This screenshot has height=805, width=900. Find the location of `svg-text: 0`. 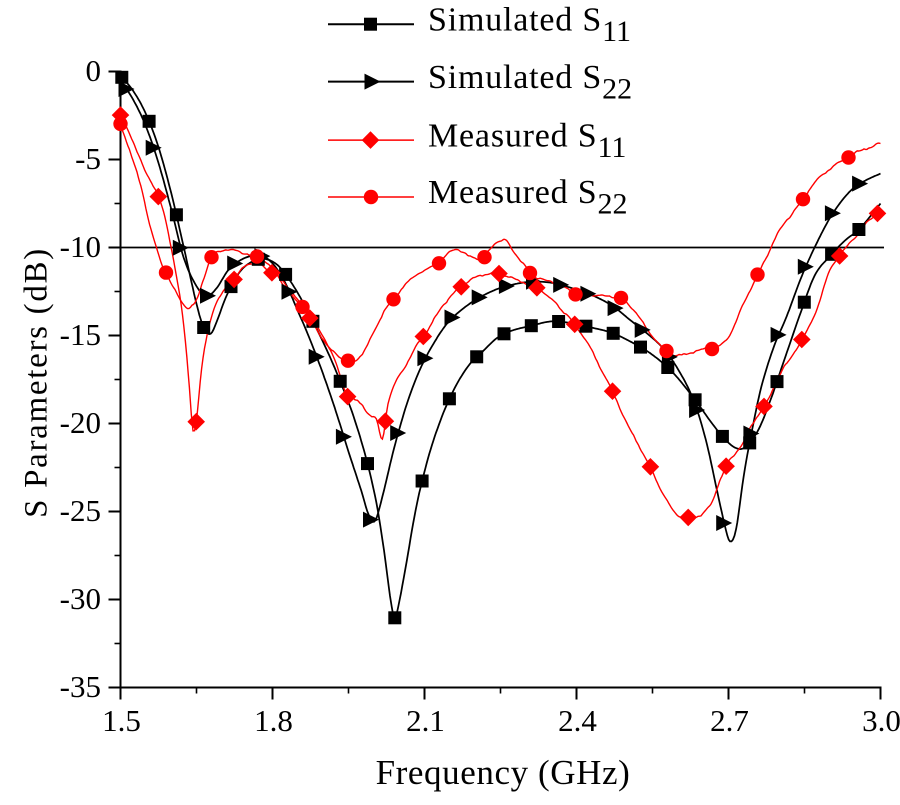

svg-text: 0 is located at coordinates (94, 70).